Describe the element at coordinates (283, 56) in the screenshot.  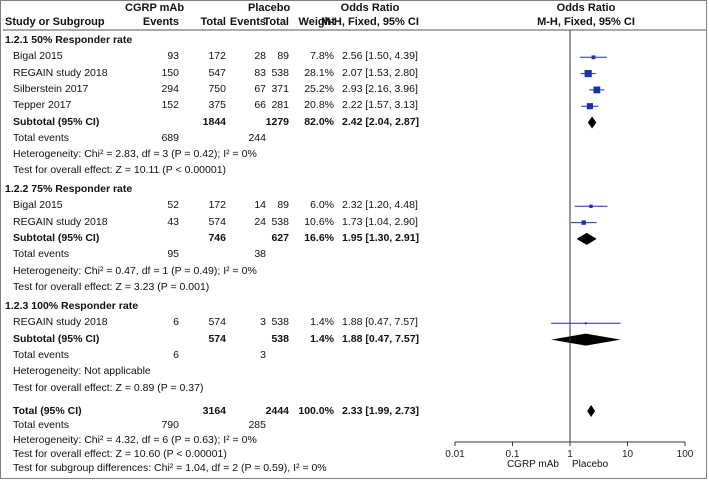
I see `total2-cell: 89` at that location.